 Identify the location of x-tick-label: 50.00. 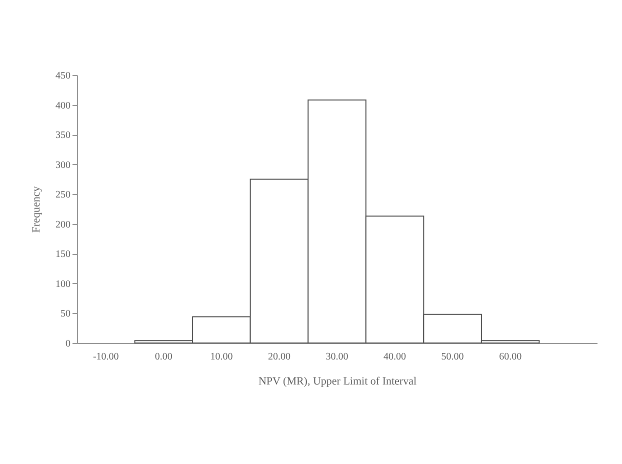
(452, 357).